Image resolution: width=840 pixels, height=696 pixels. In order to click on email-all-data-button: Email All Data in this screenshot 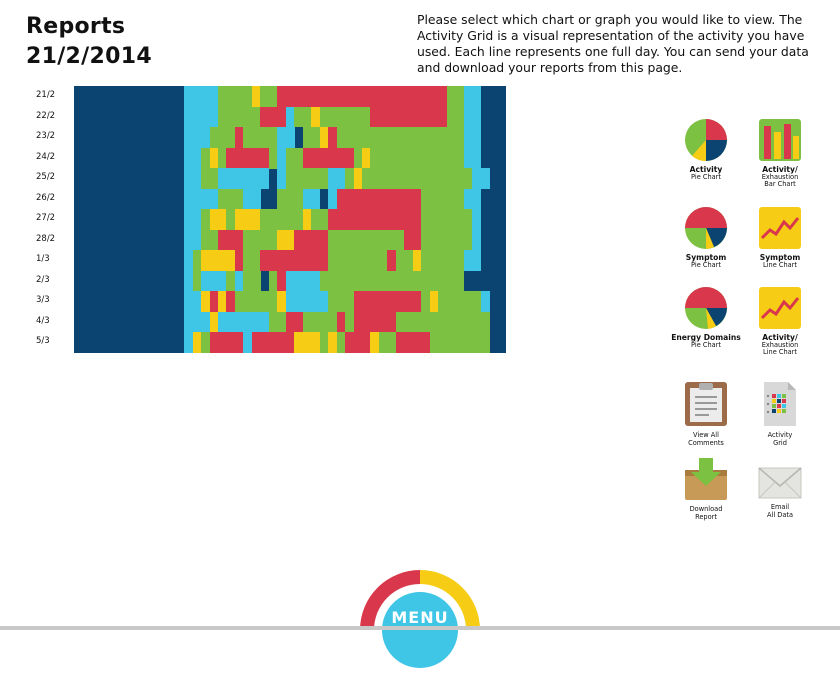, I will do `click(780, 491)`.